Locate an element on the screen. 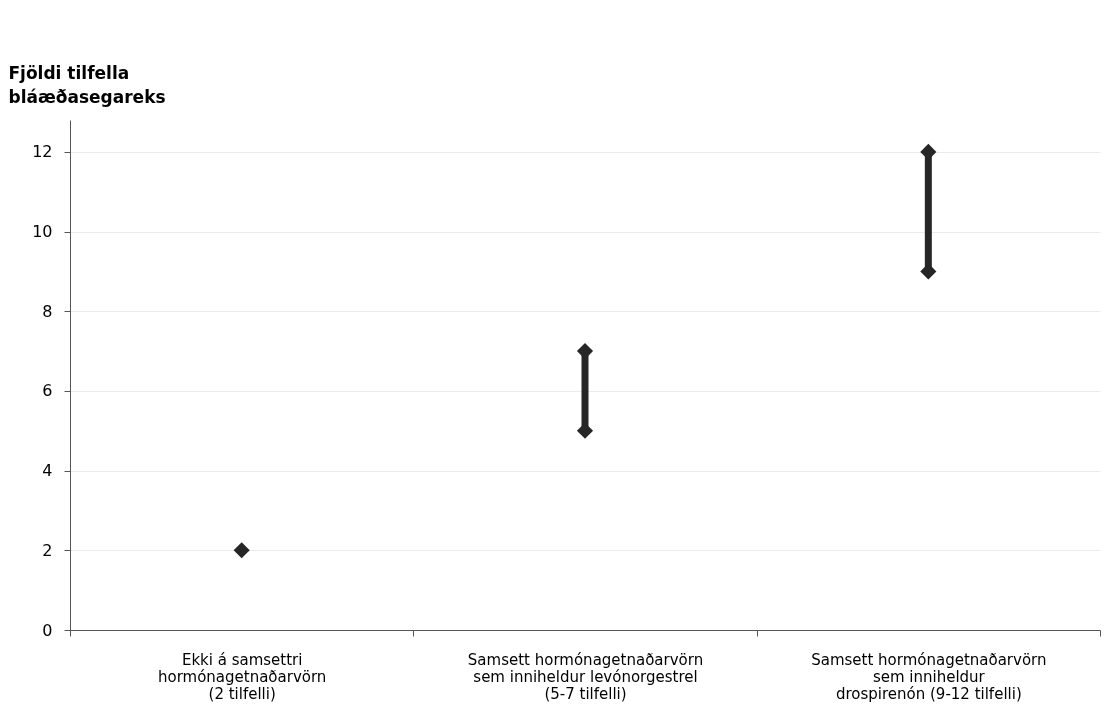  y-tick-label: 4 is located at coordinates (47, 471).